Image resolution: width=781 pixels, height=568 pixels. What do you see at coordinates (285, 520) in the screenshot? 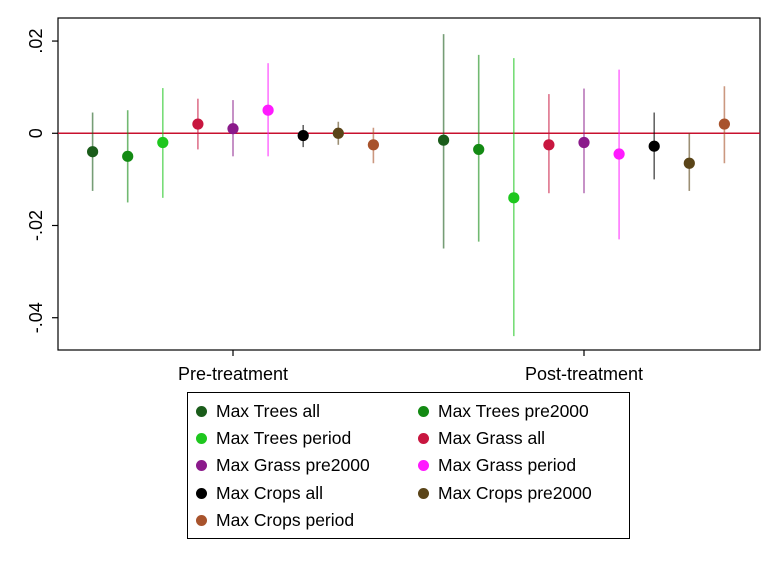
I see `legend-label: Max Crops period` at bounding box center [285, 520].